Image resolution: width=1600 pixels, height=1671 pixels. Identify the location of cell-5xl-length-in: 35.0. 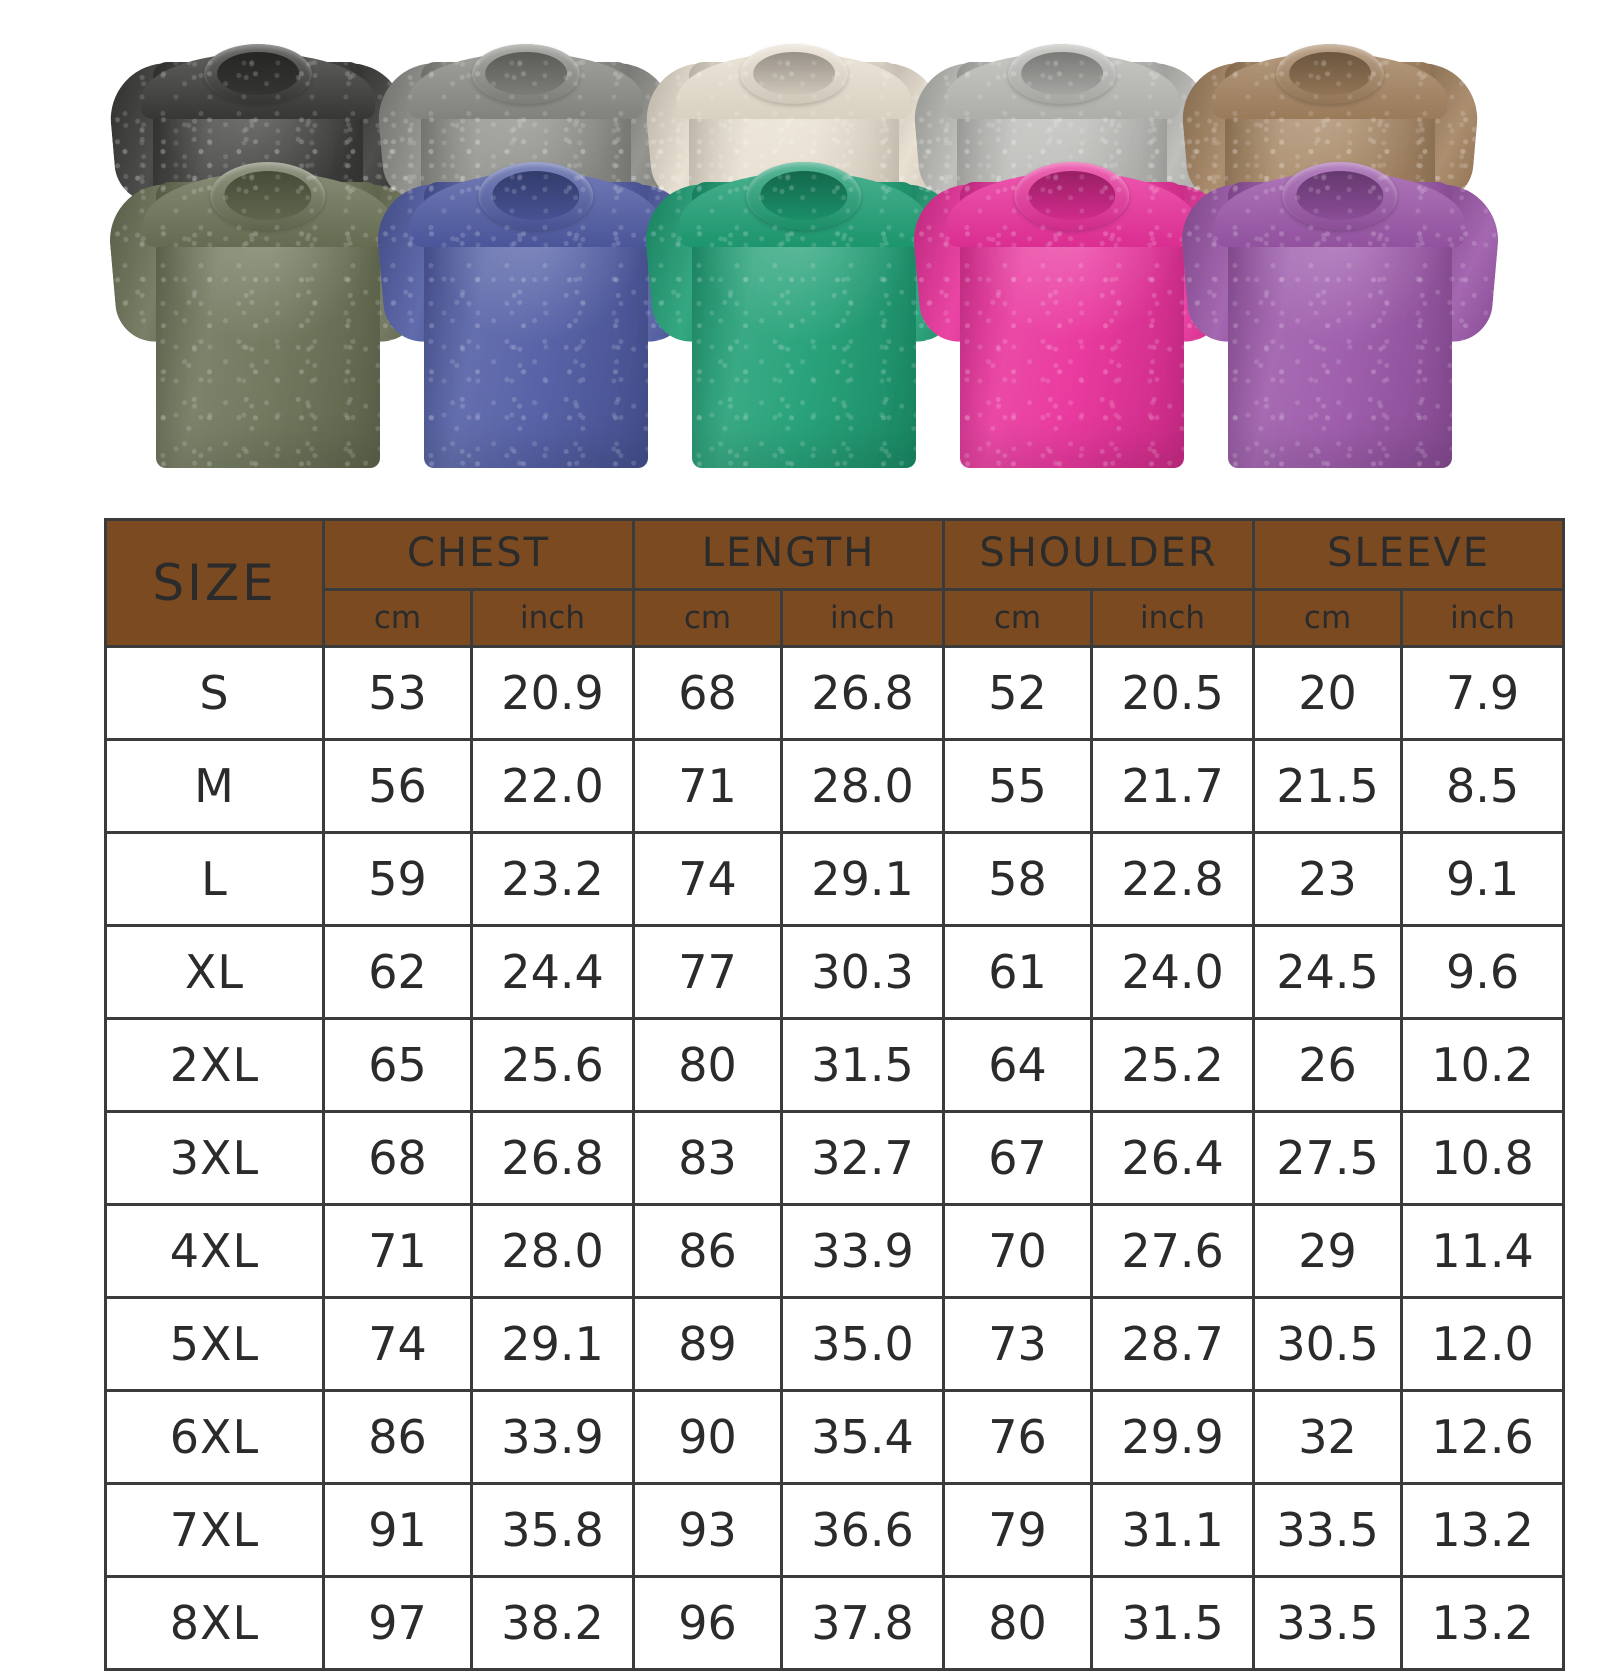
(863, 1344).